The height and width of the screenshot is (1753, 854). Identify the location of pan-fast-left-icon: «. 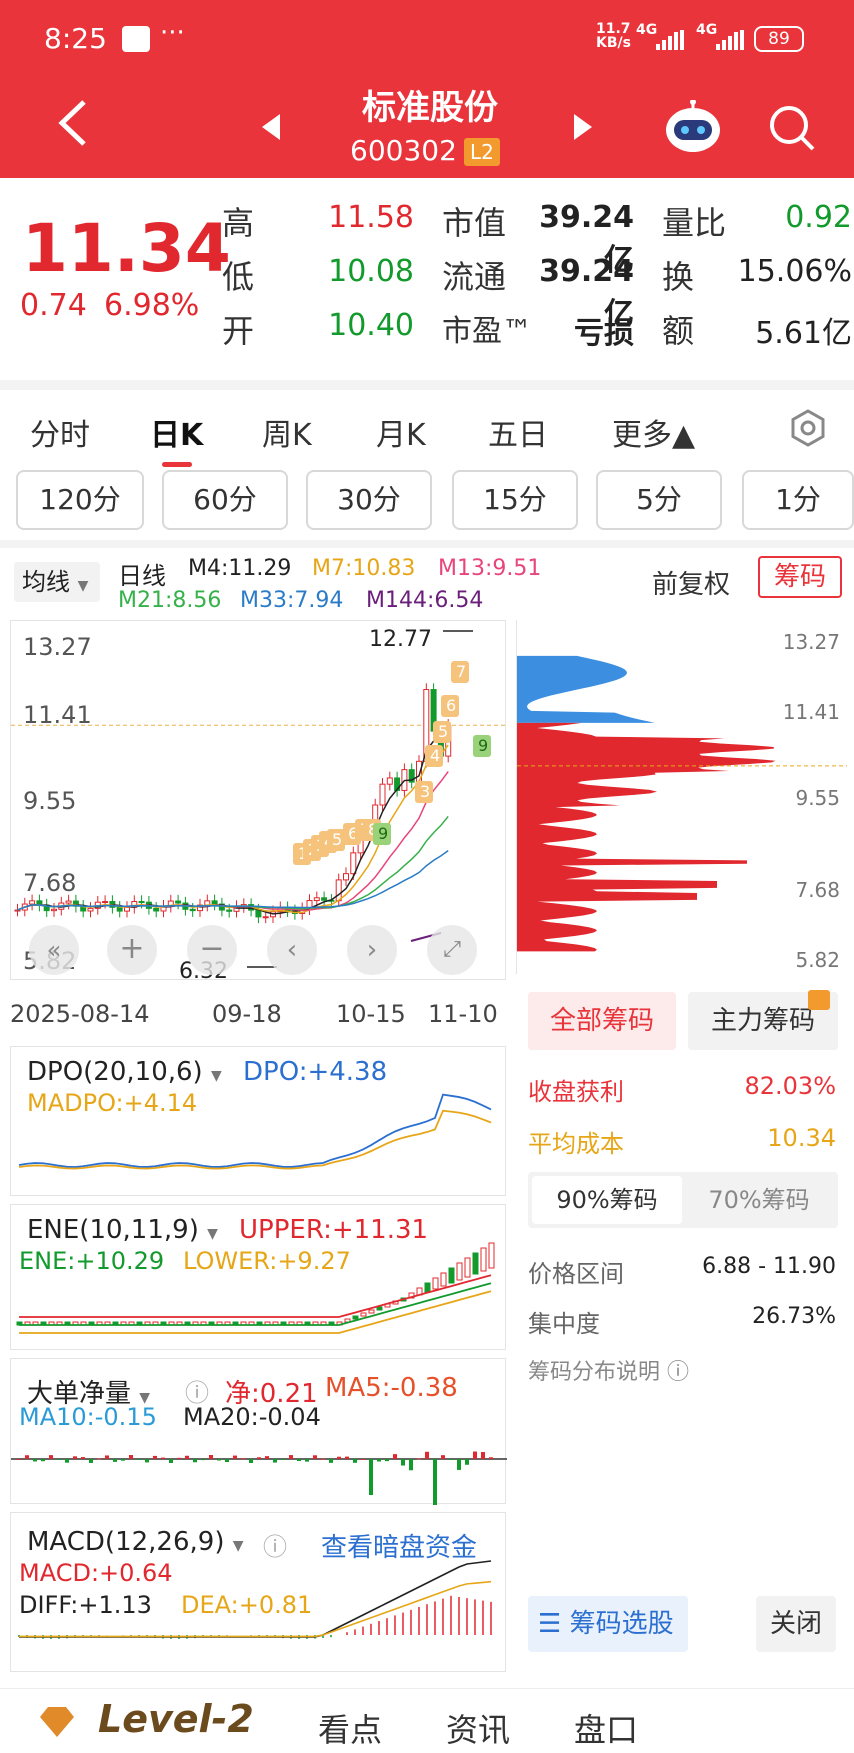
(54, 950).